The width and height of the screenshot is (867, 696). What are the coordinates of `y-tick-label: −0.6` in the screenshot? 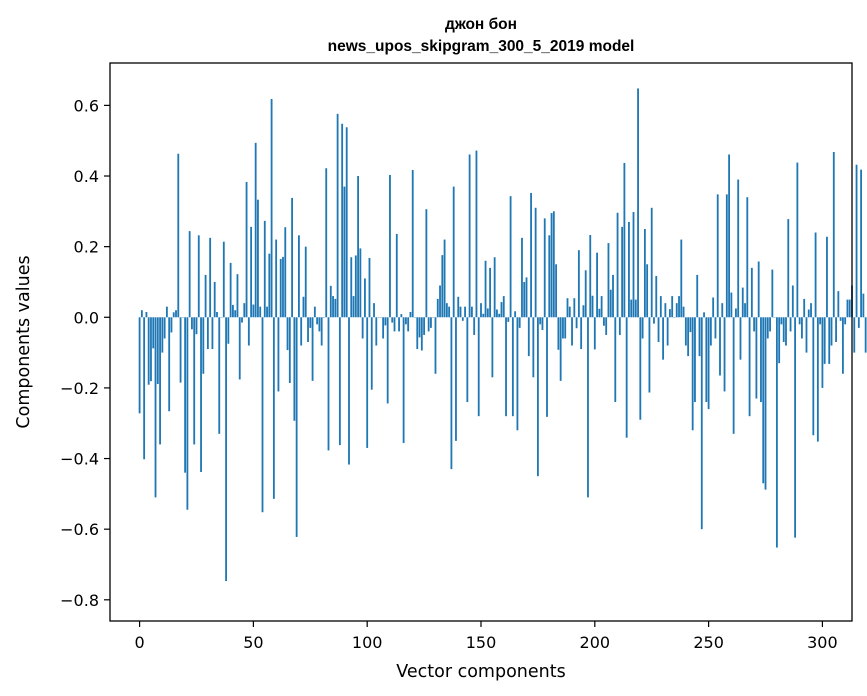 It's located at (79, 529).